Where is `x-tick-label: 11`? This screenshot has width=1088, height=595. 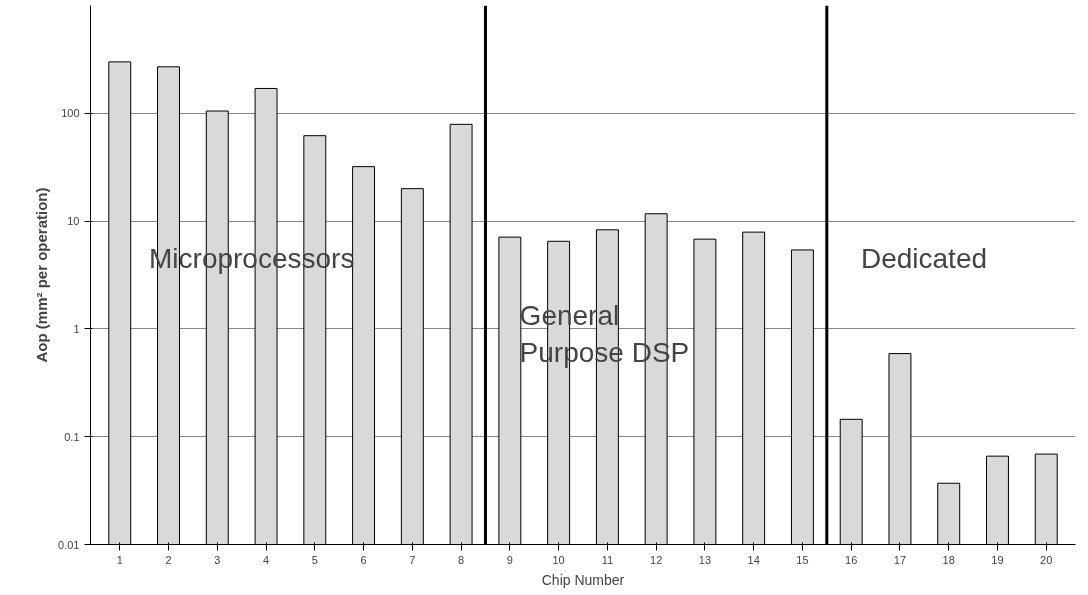 x-tick-label: 11 is located at coordinates (607, 559).